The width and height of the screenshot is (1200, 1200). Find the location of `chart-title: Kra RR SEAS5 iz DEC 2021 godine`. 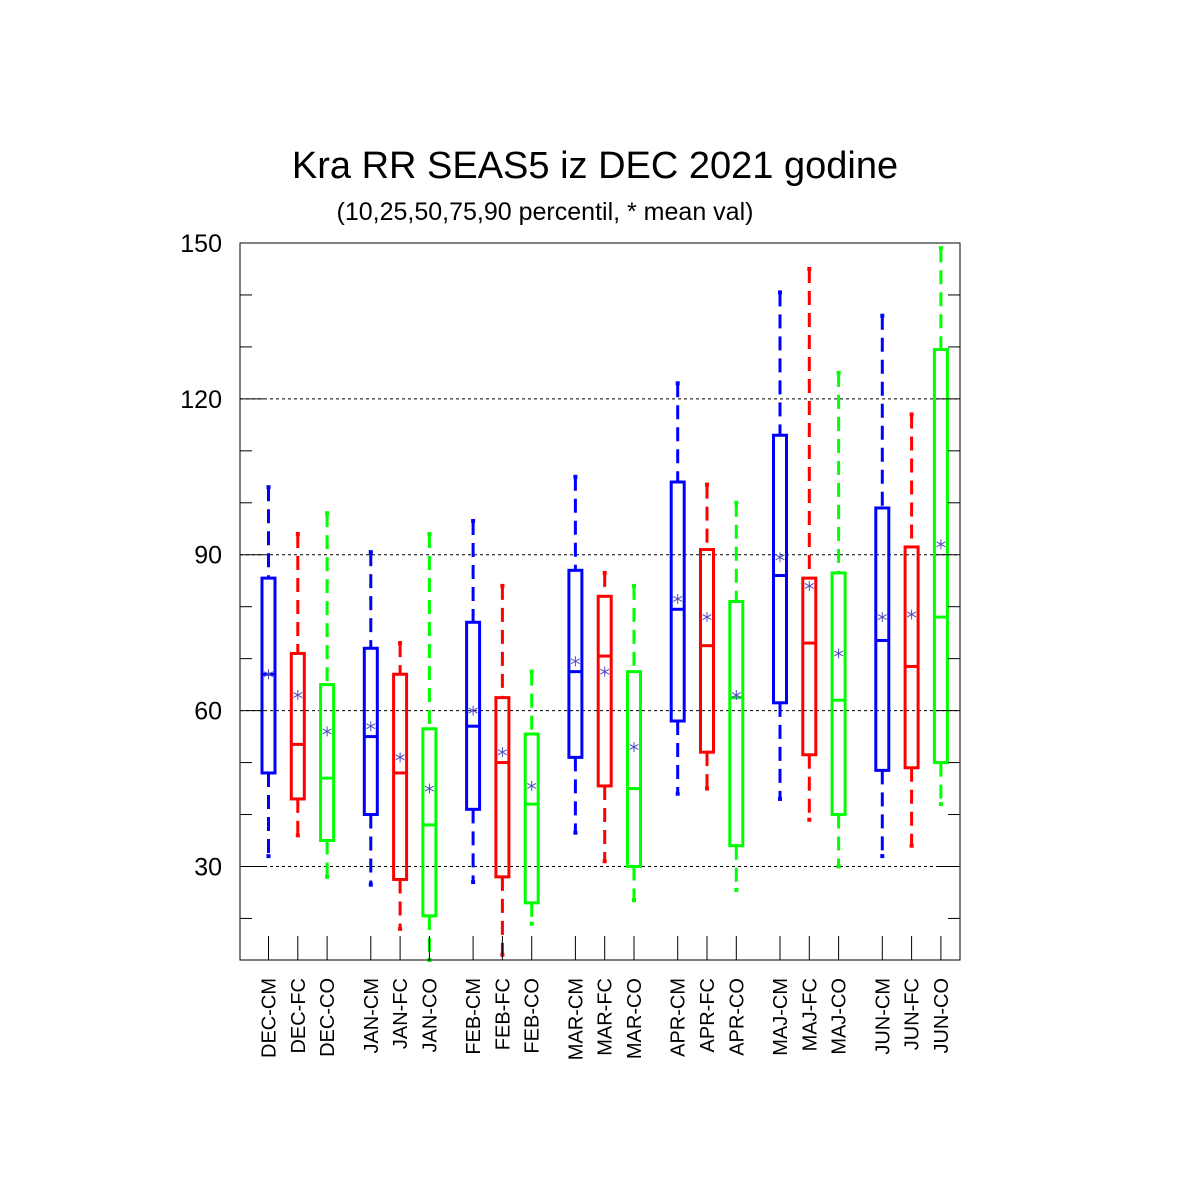

chart-title: Kra RR SEAS5 iz DEC 2021 godine is located at coordinates (595, 166).